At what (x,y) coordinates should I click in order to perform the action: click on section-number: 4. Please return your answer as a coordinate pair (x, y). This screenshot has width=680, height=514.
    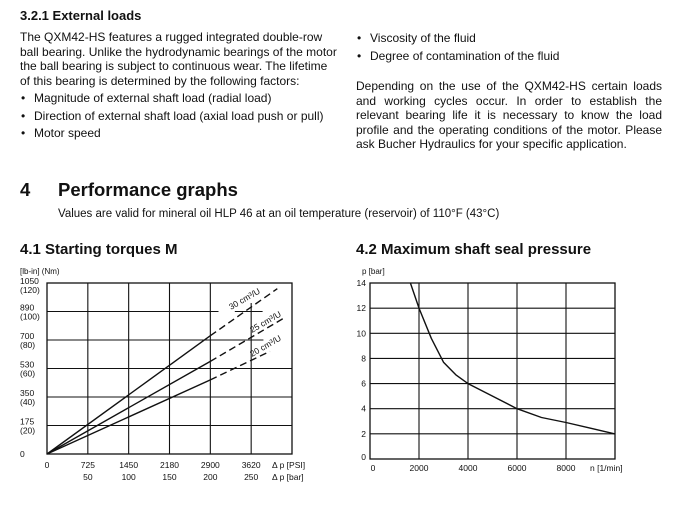
    Looking at the image, I should click on (25, 189).